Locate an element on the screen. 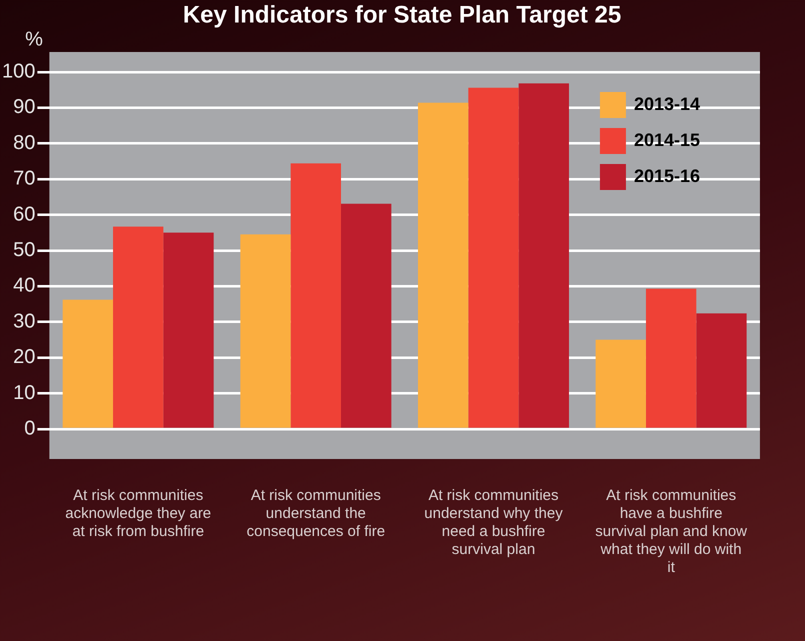 The height and width of the screenshot is (641, 805). legend-label: 2015-16 is located at coordinates (667, 176).